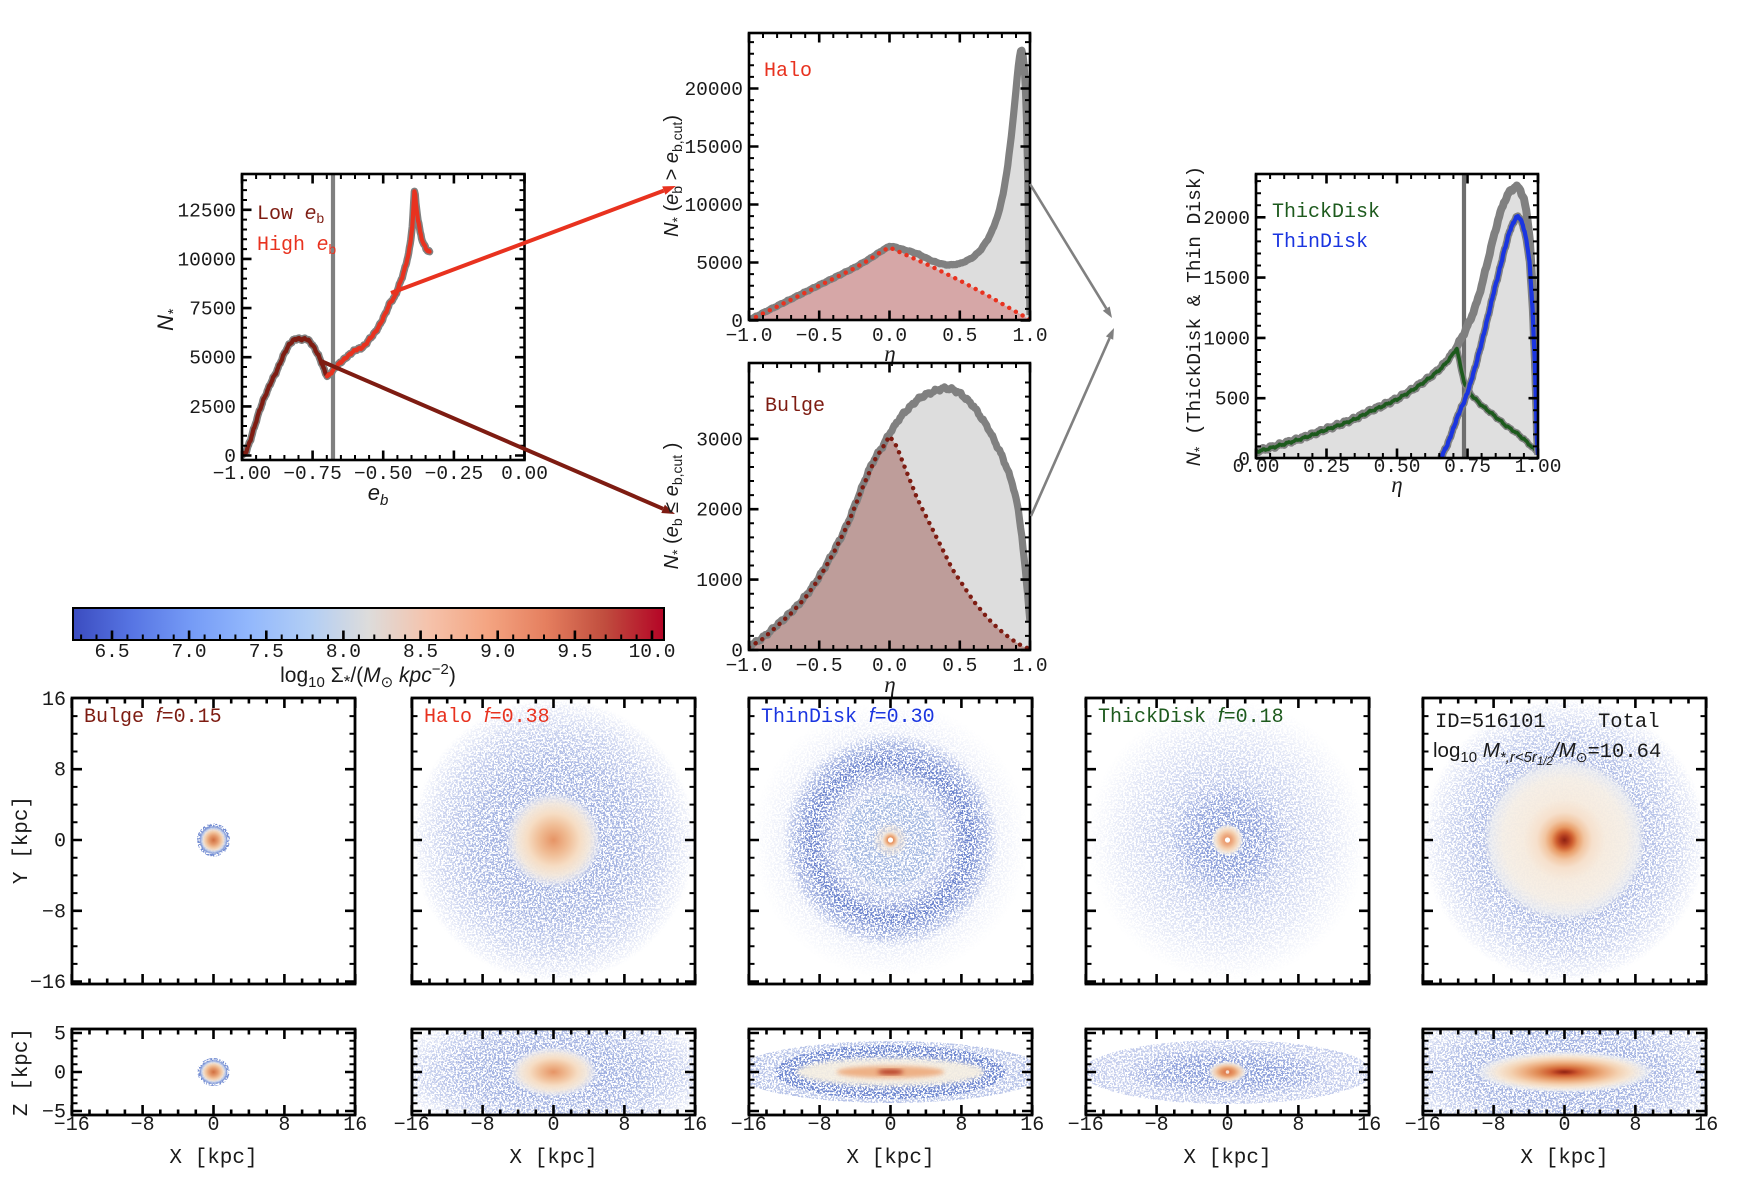 The image size is (1740, 1181). I want to click on svg-text: −1.00, so click(242, 474).